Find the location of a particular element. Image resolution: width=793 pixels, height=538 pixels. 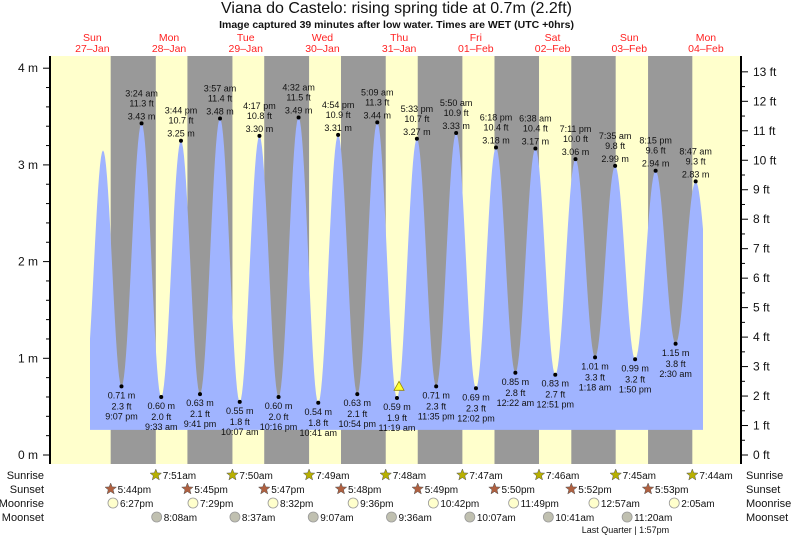

day-label: Sun is located at coordinates (629, 38).